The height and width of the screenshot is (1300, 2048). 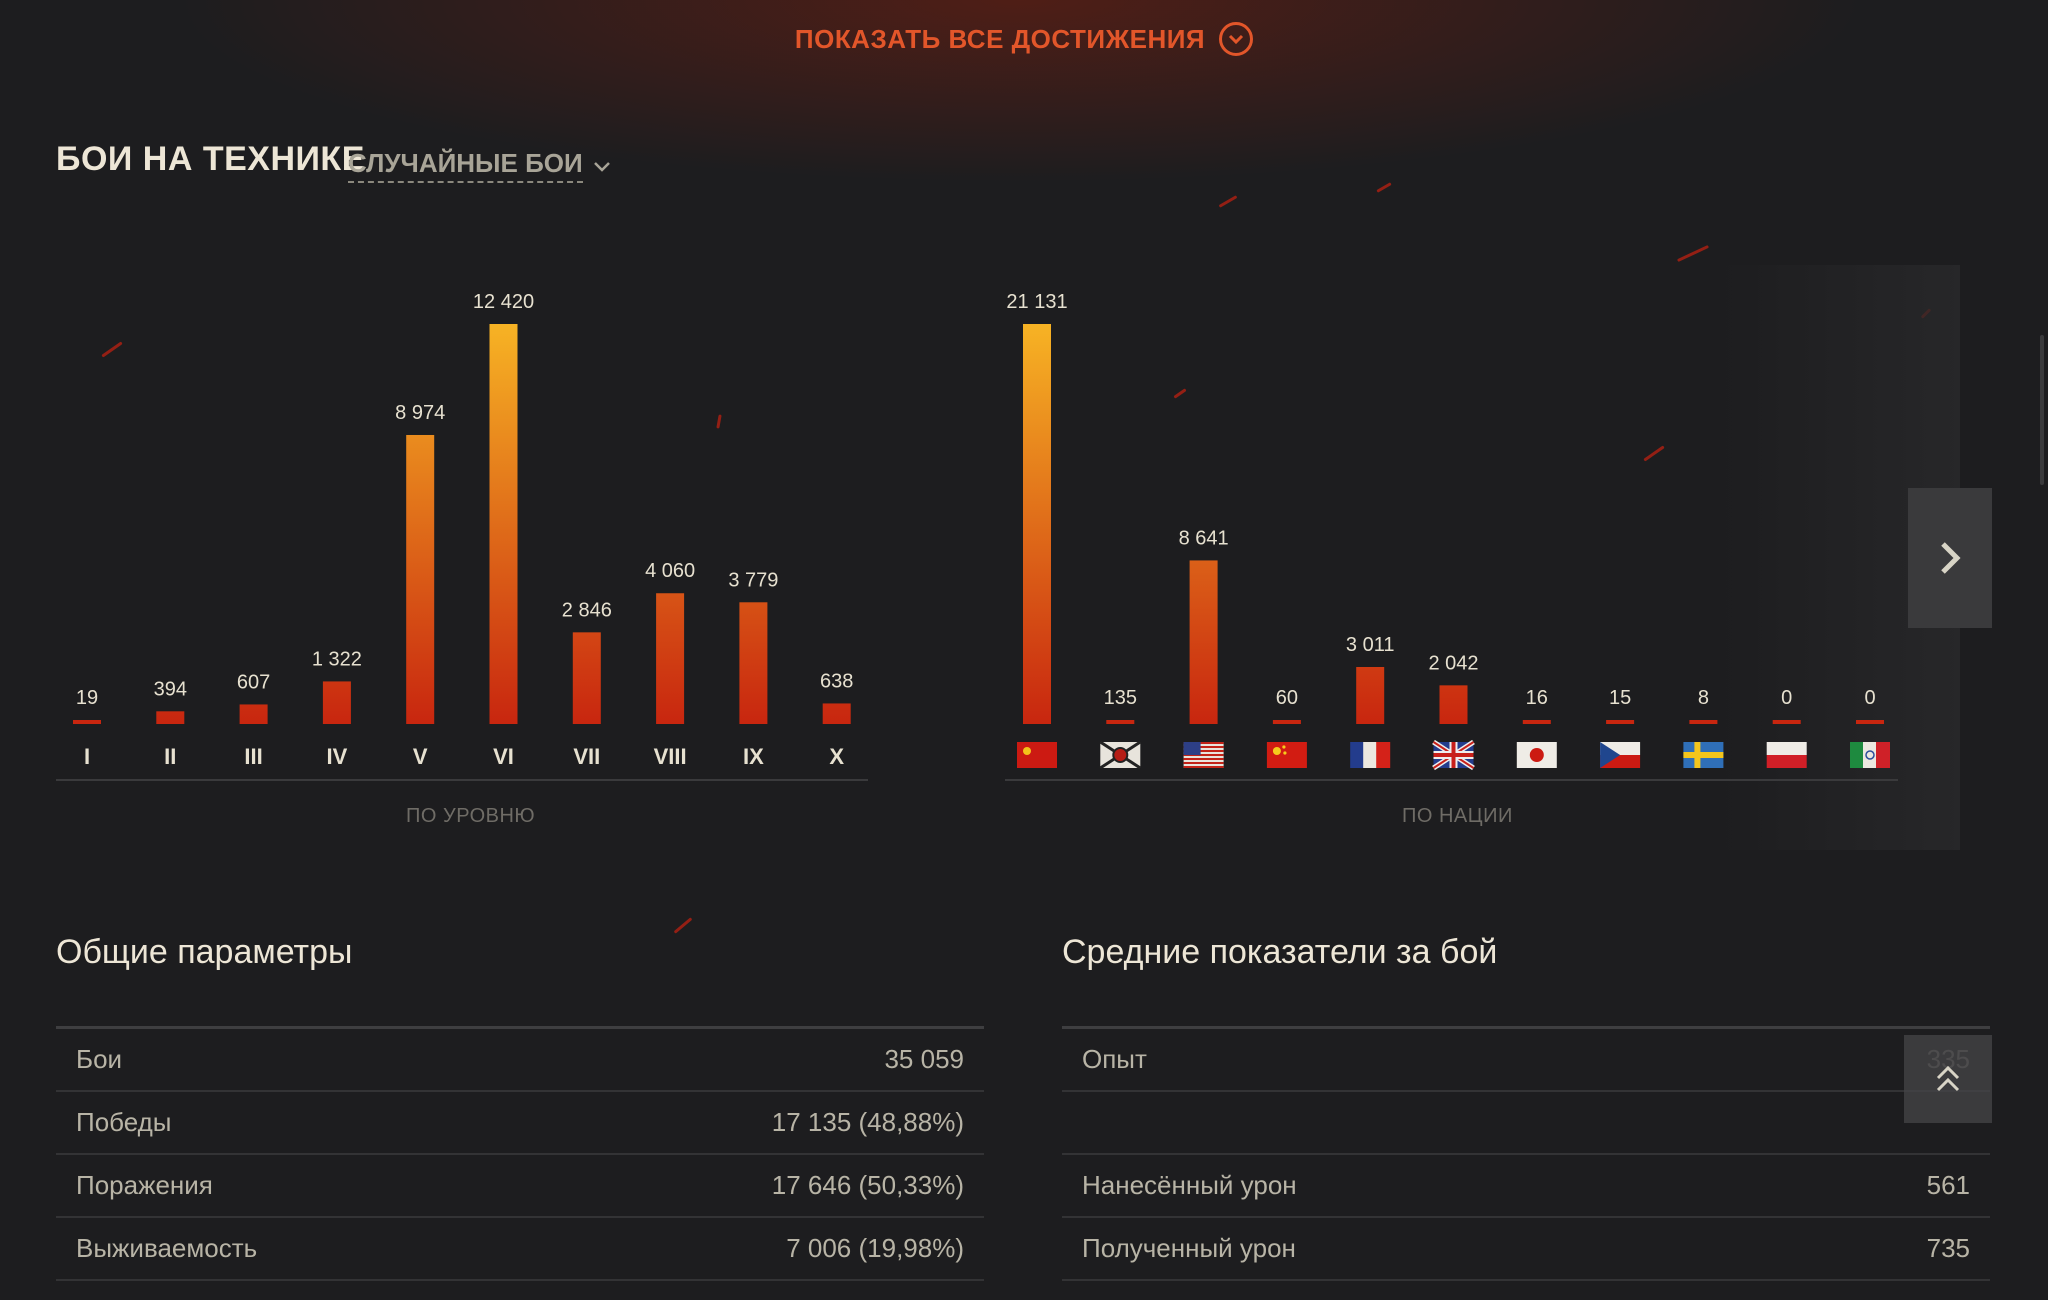 I want to click on bar-value-label: 60, so click(x=1287, y=698).